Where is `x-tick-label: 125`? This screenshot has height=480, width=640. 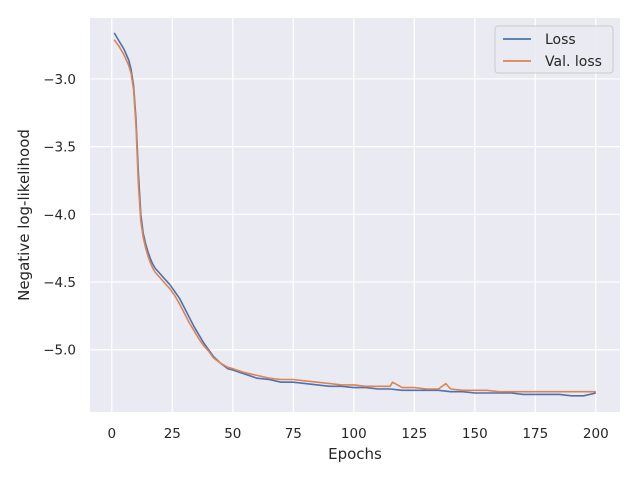 x-tick-label: 125 is located at coordinates (414, 434).